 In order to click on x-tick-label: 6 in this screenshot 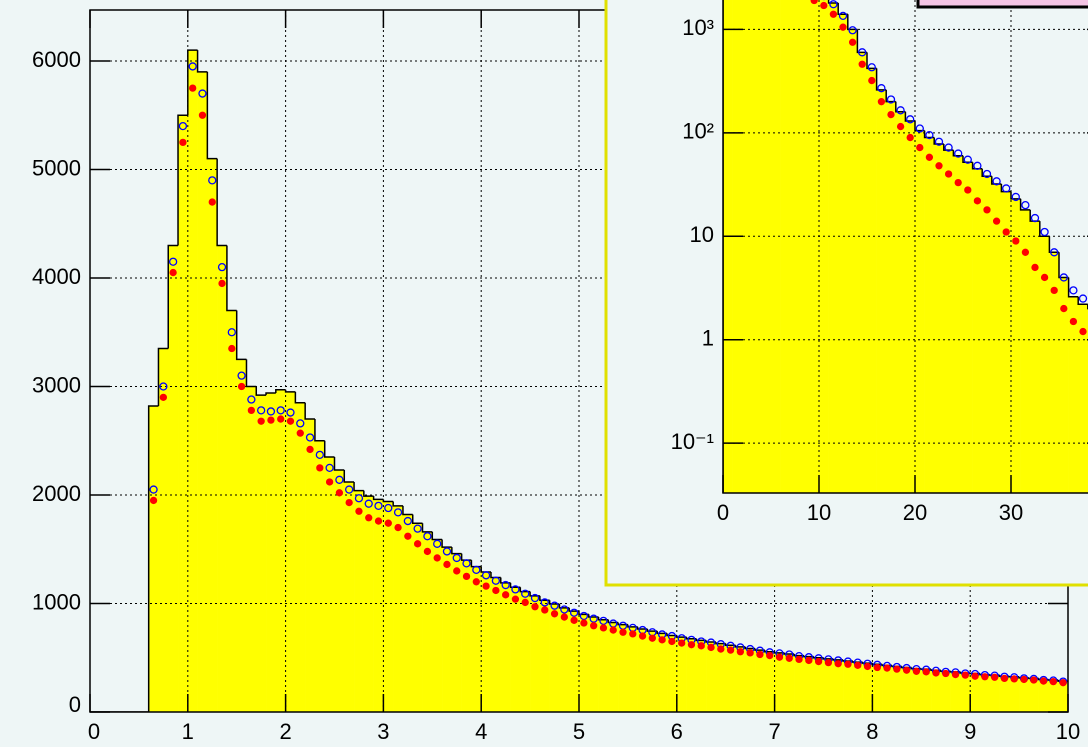, I will do `click(677, 731)`.